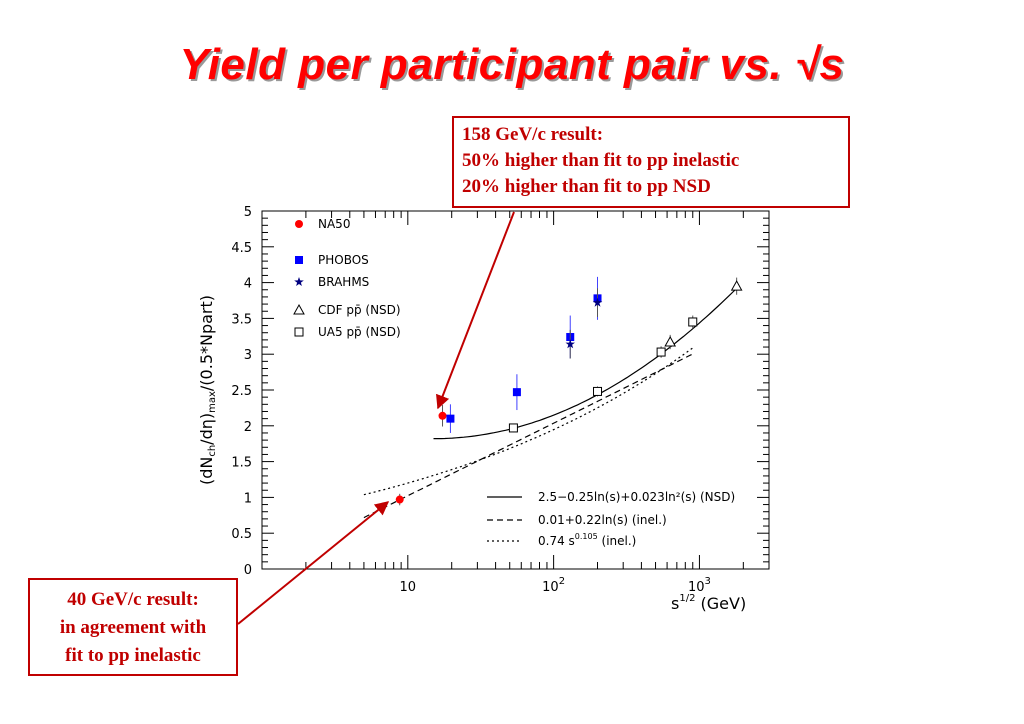 This screenshot has height=724, width=1024. I want to click on y-tick-label: 4.5, so click(241, 248).